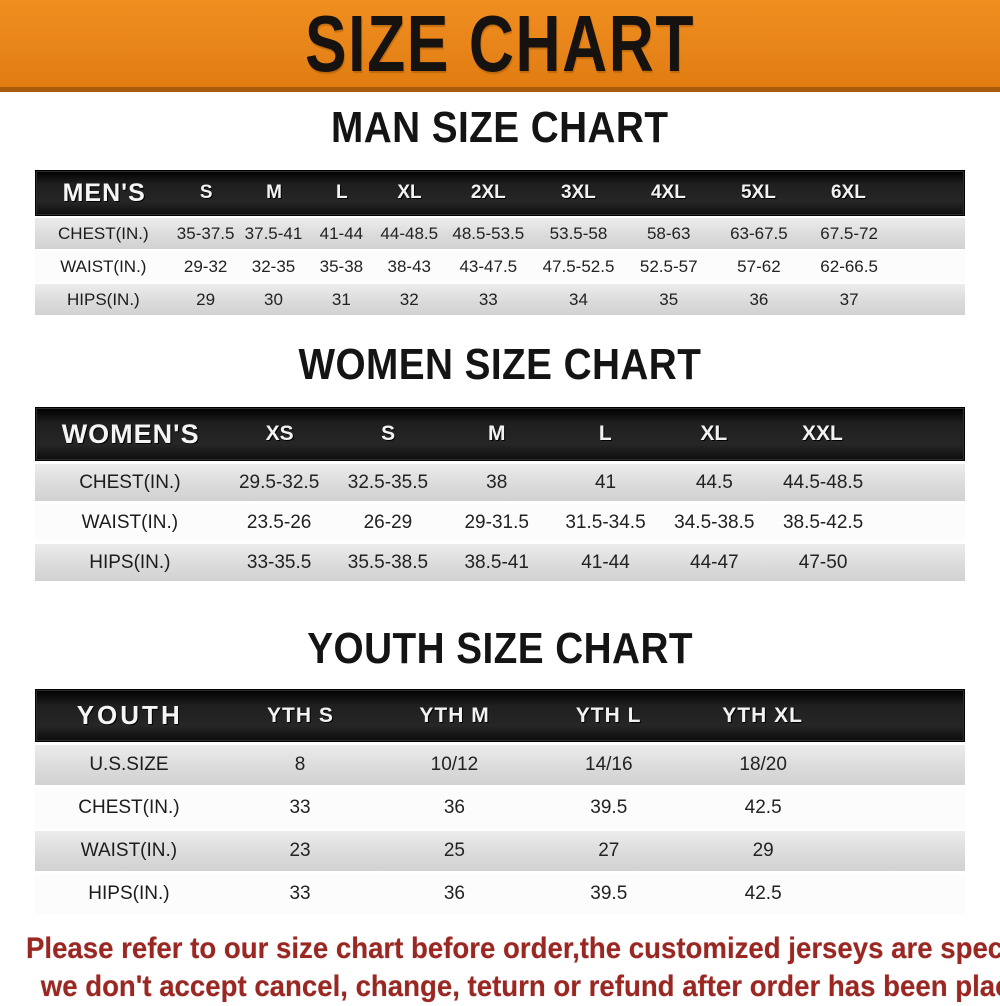  Describe the element at coordinates (714, 433) in the screenshot. I see `size-column-header: XL` at that location.